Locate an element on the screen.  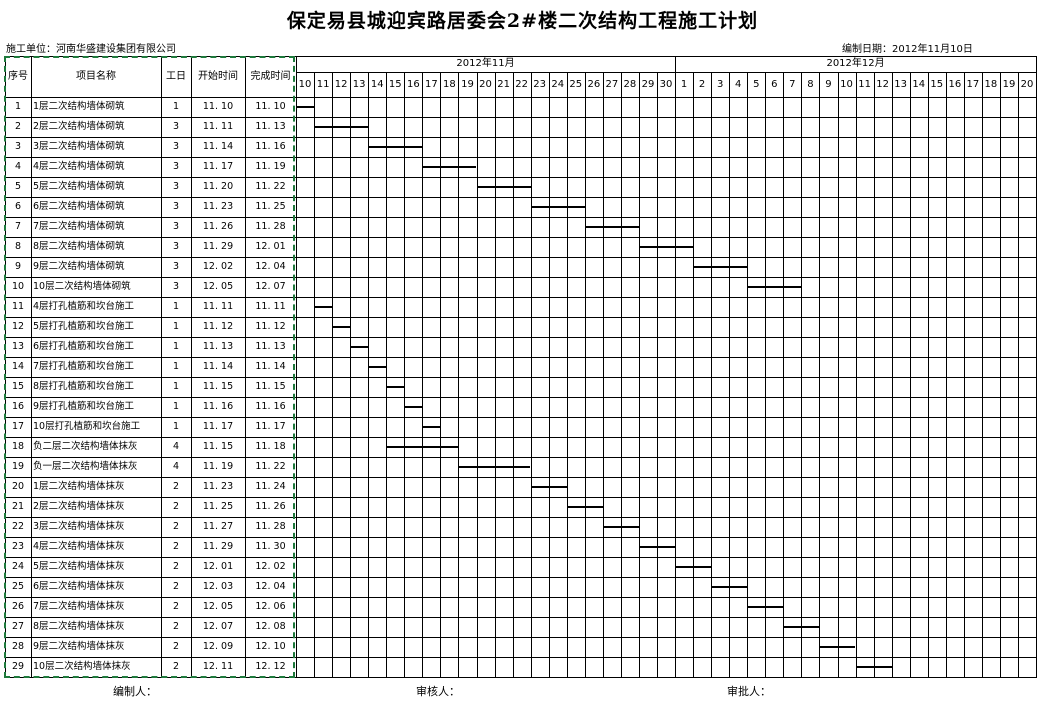
task-number: 14 is located at coordinates (18, 366).